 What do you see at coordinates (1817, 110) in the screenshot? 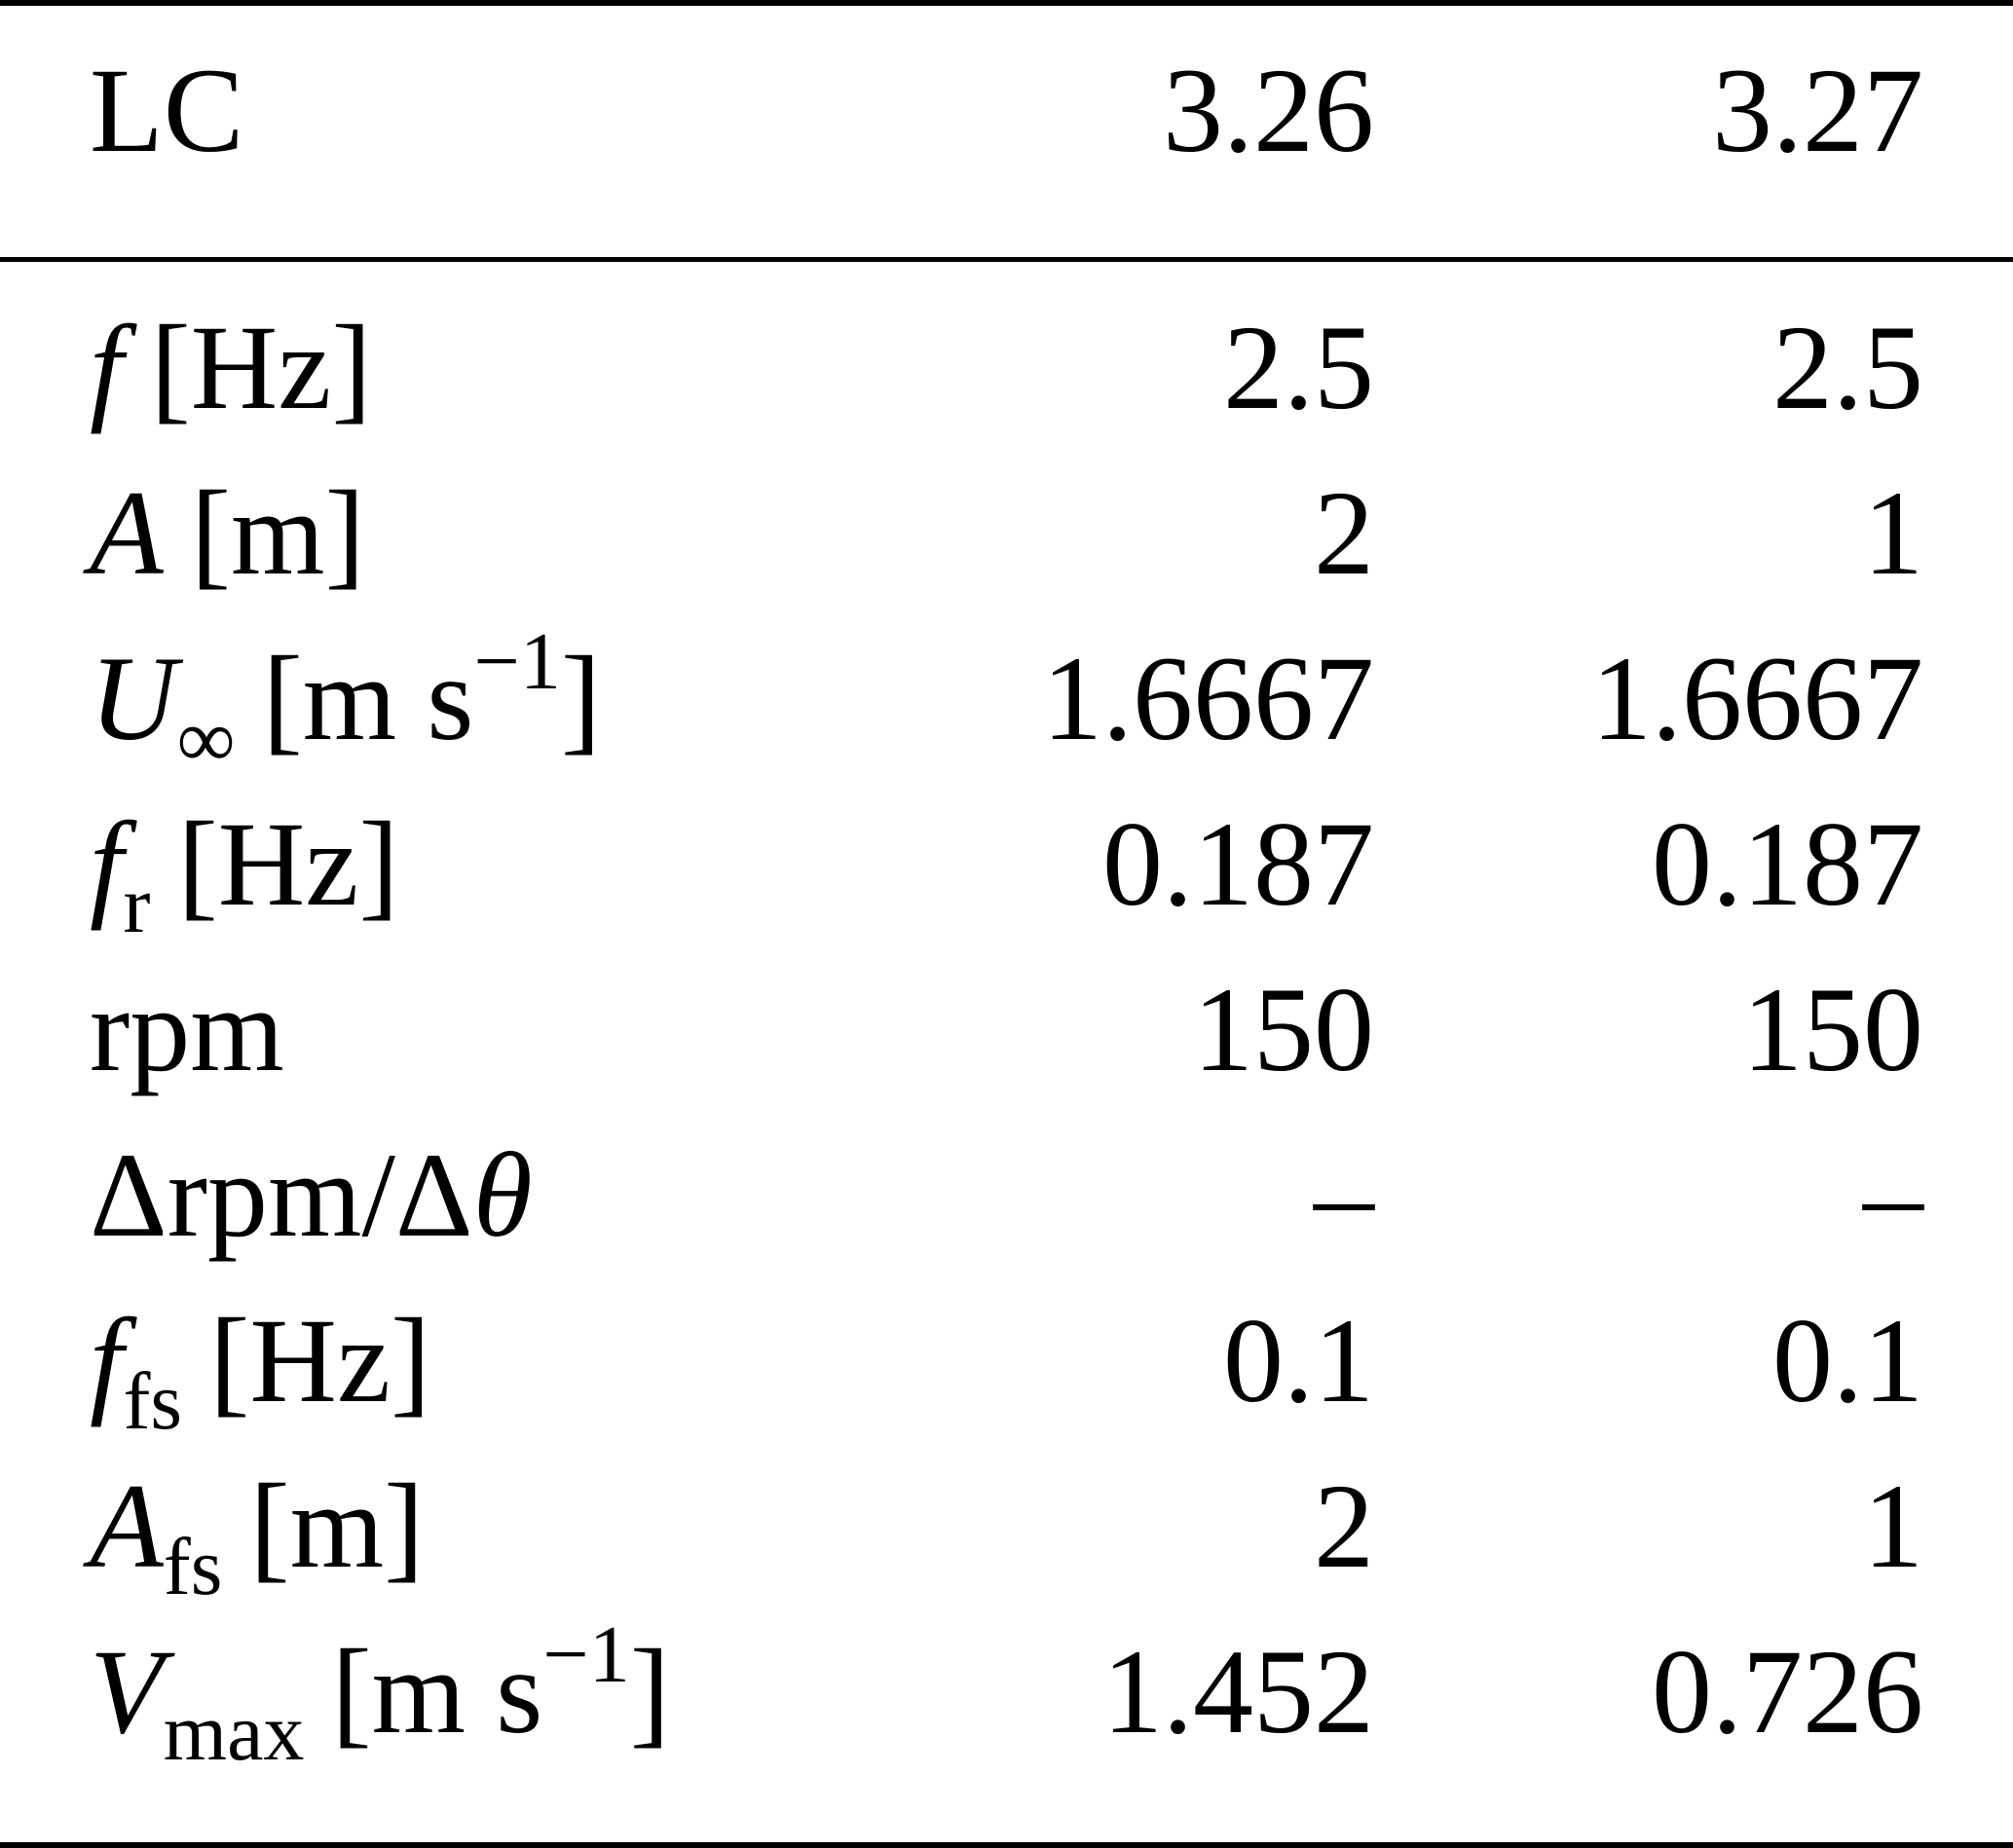
I see `header-col-2: 3.27` at bounding box center [1817, 110].